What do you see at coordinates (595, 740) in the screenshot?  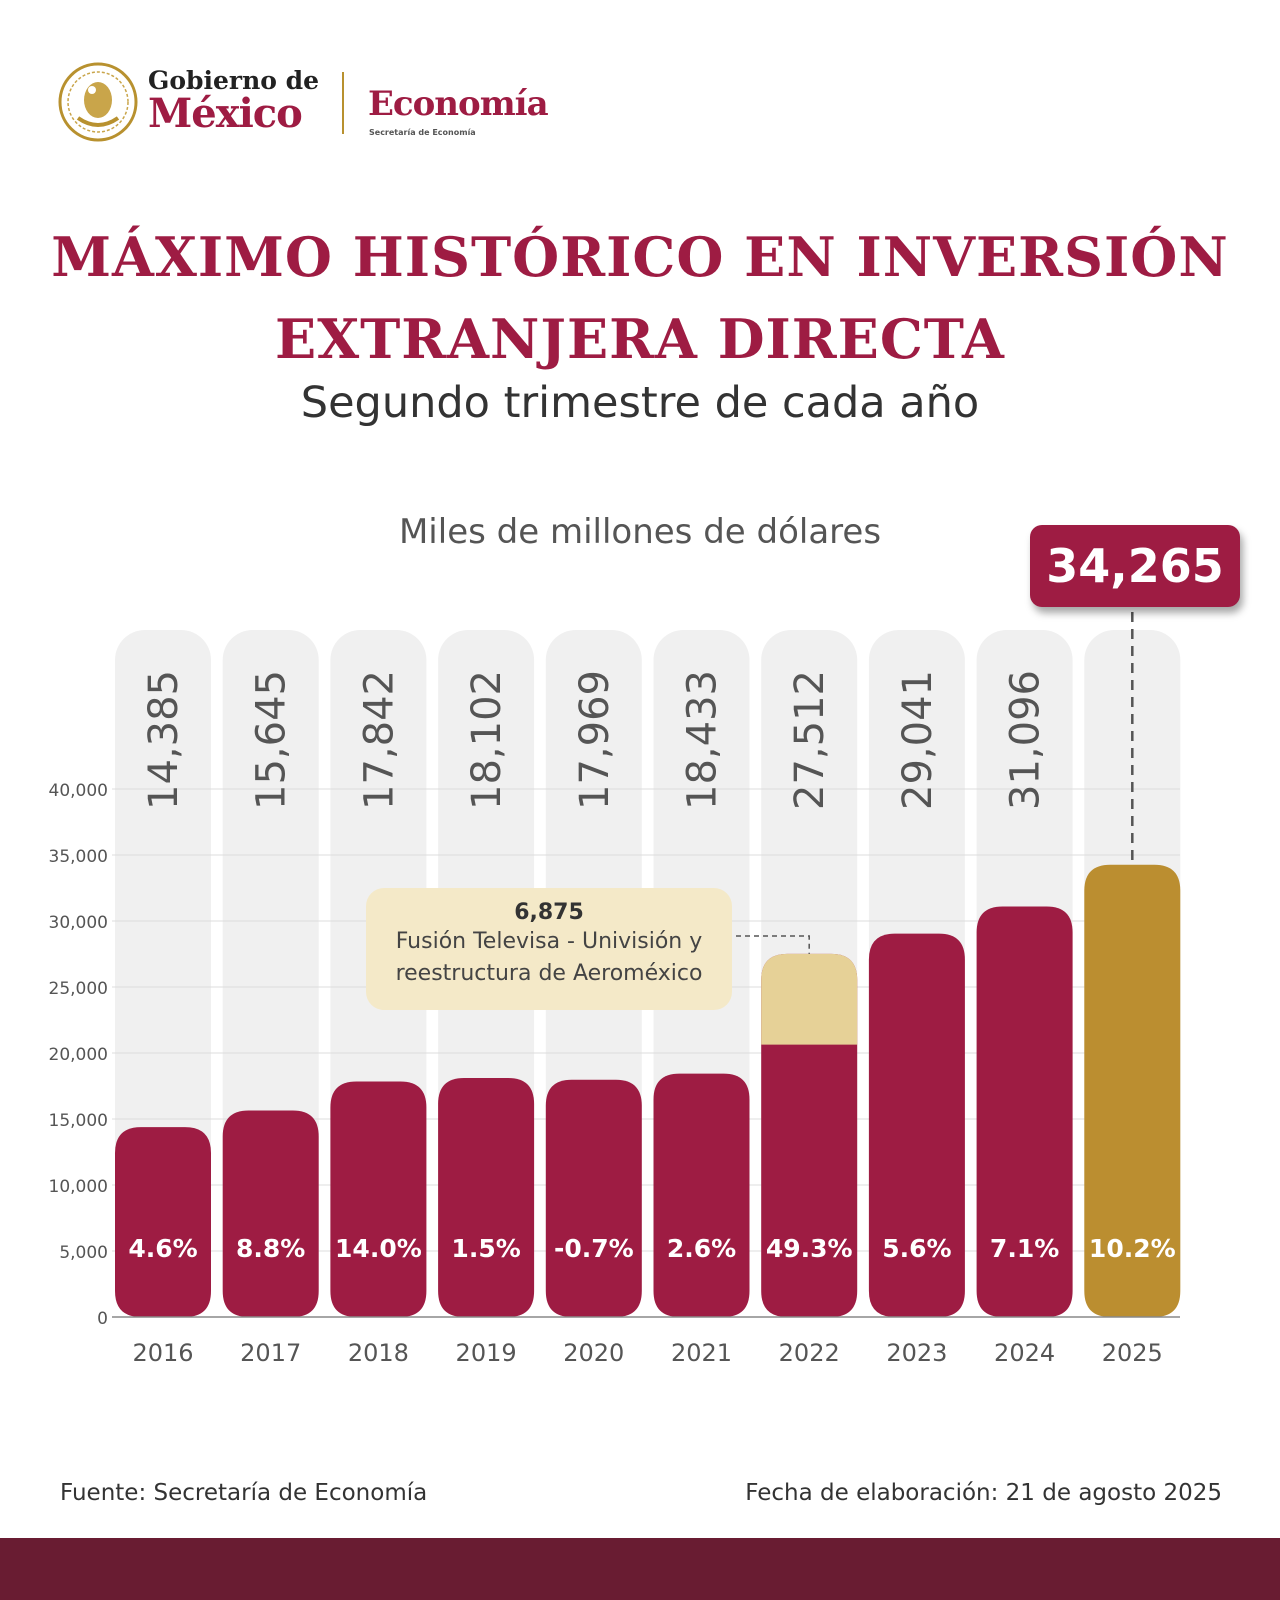 I see `data-label: 17,969` at bounding box center [595, 740].